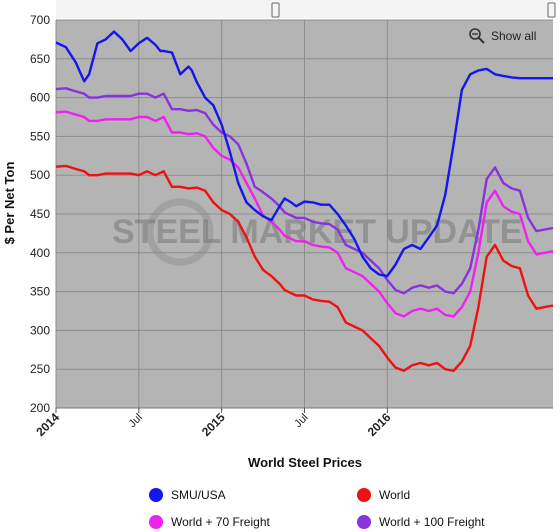  Describe the element at coordinates (40, 136) in the screenshot. I see `y-tick-label: 550` at that location.